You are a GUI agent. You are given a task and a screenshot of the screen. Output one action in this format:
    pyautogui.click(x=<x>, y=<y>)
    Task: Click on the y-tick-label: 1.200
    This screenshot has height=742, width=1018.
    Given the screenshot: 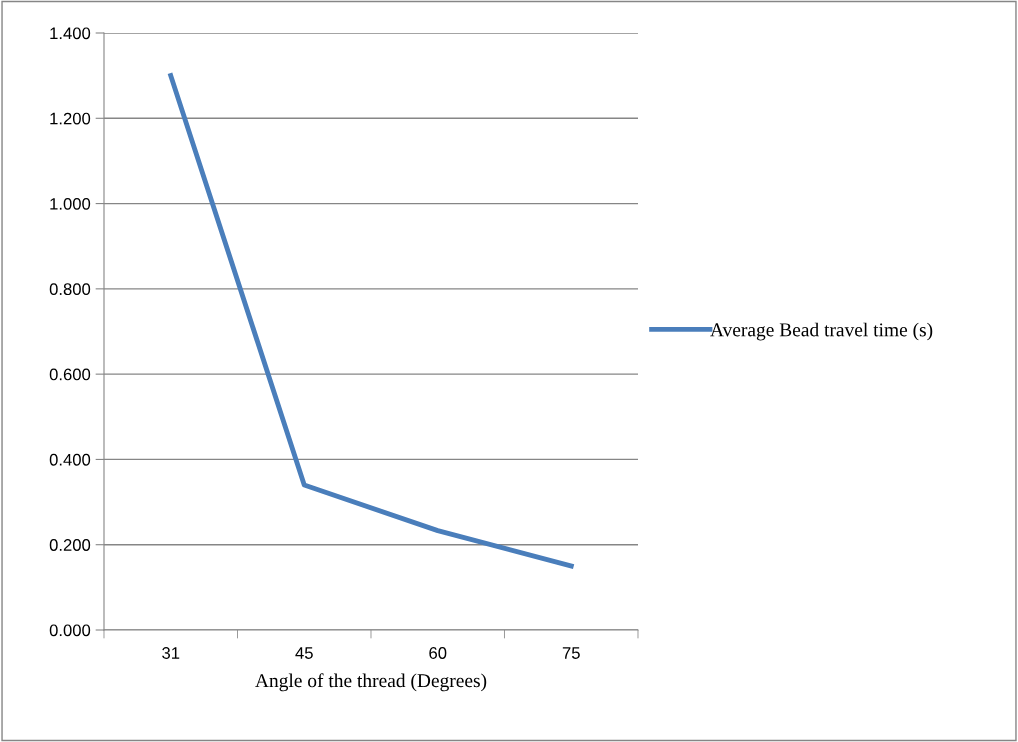 What is the action you would take?
    pyautogui.click(x=70, y=118)
    